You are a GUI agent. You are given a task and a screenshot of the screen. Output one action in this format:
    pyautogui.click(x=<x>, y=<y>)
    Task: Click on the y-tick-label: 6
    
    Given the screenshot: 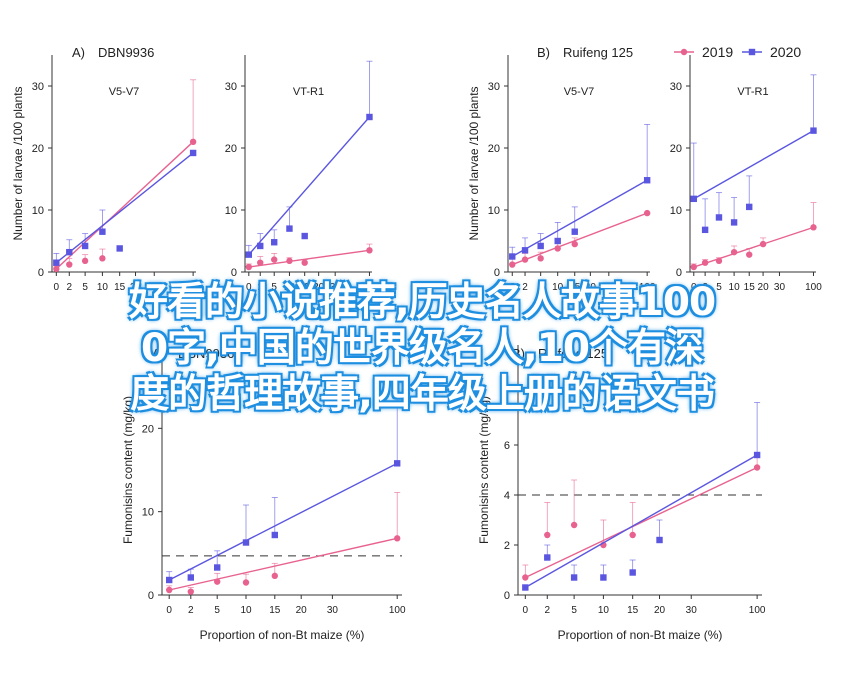 What is the action you would take?
    pyautogui.click(x=507, y=446)
    